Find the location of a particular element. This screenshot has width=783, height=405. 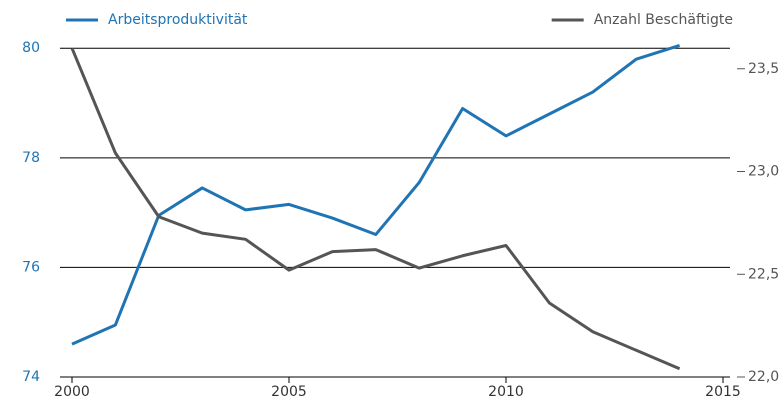

y-tick-label: 74 is located at coordinates (31, 377).